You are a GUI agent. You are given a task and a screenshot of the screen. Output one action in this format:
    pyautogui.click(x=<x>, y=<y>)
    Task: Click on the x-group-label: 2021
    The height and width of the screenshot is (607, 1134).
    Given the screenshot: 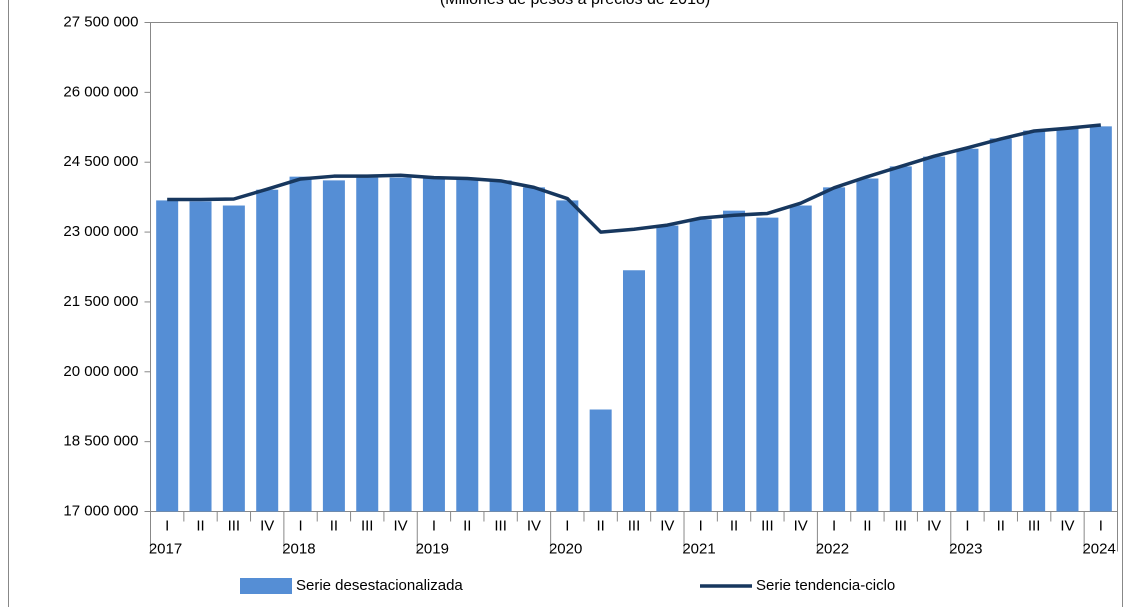 What is the action you would take?
    pyautogui.click(x=698, y=548)
    